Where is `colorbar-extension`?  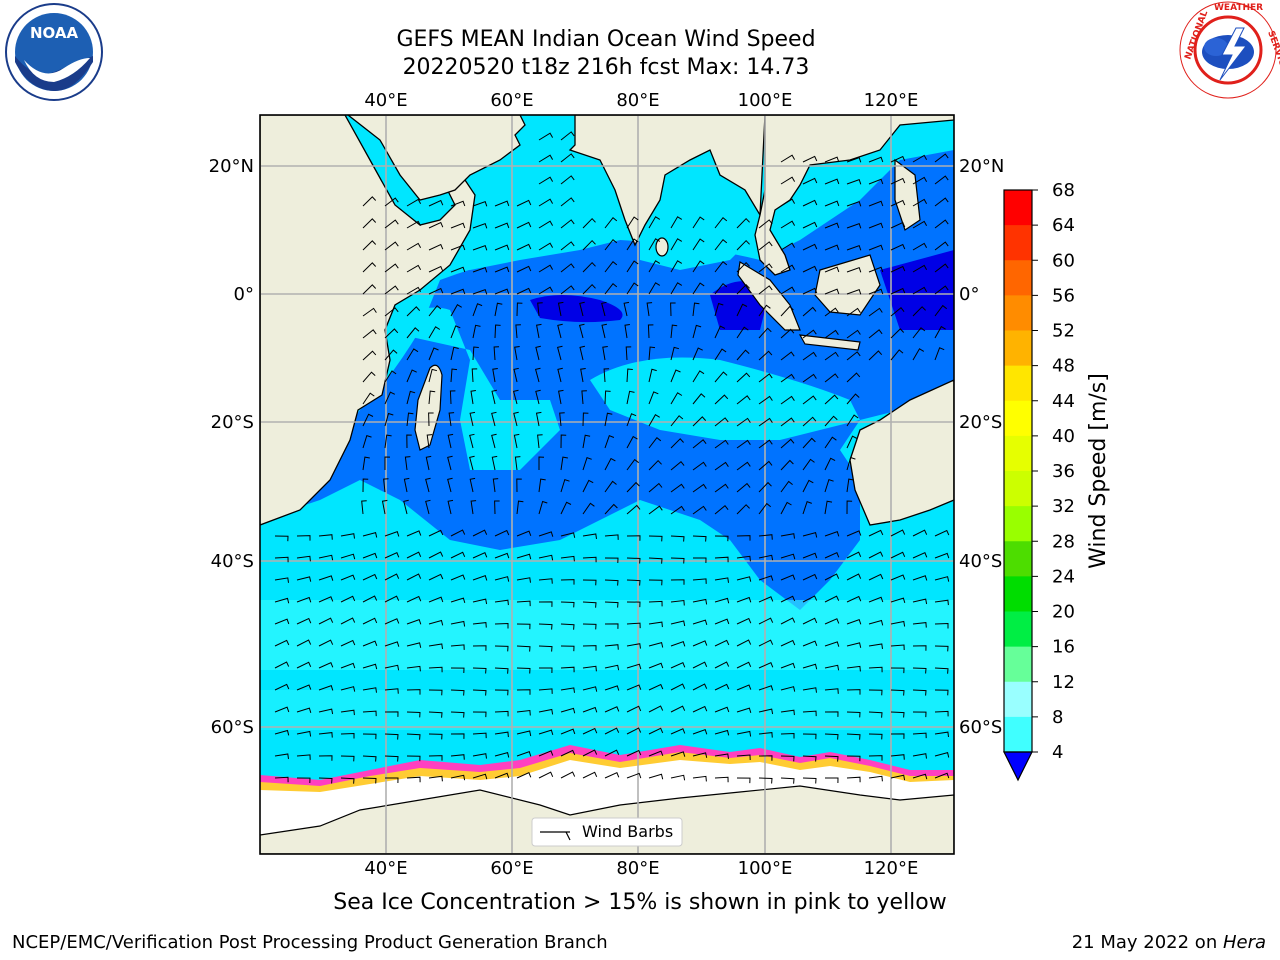 colorbar-extension is located at coordinates (1018, 766).